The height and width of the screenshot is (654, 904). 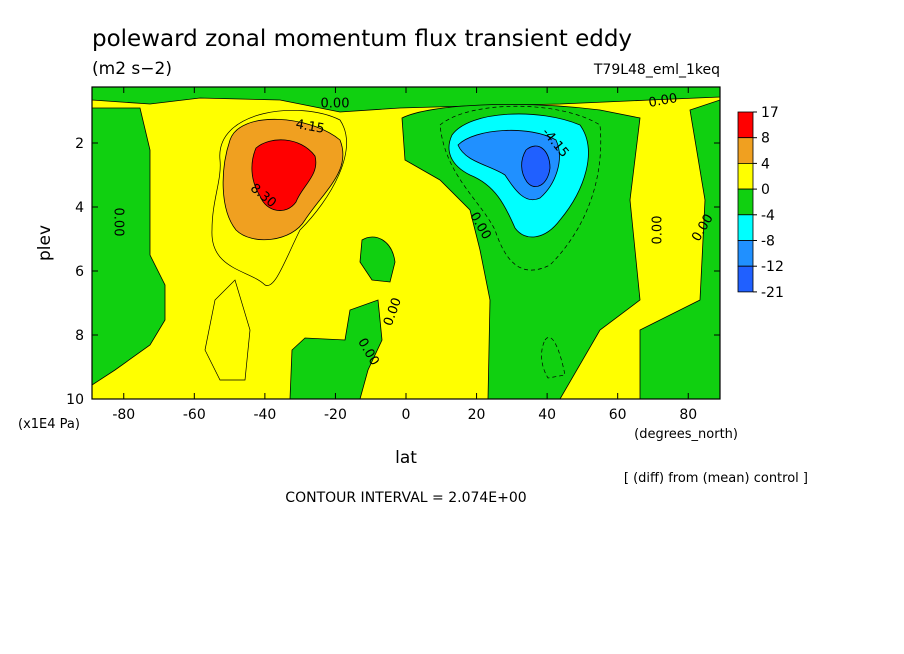 I want to click on colorbar-label: -21, so click(x=772, y=293).